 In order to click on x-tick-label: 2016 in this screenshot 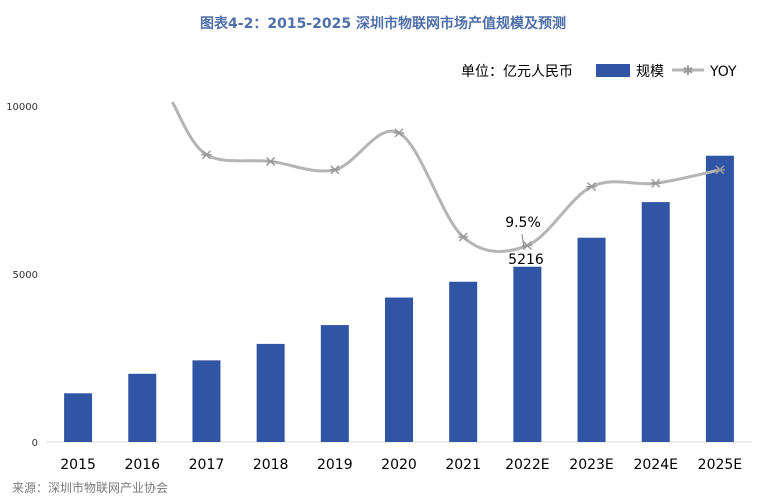, I will do `click(142, 465)`.